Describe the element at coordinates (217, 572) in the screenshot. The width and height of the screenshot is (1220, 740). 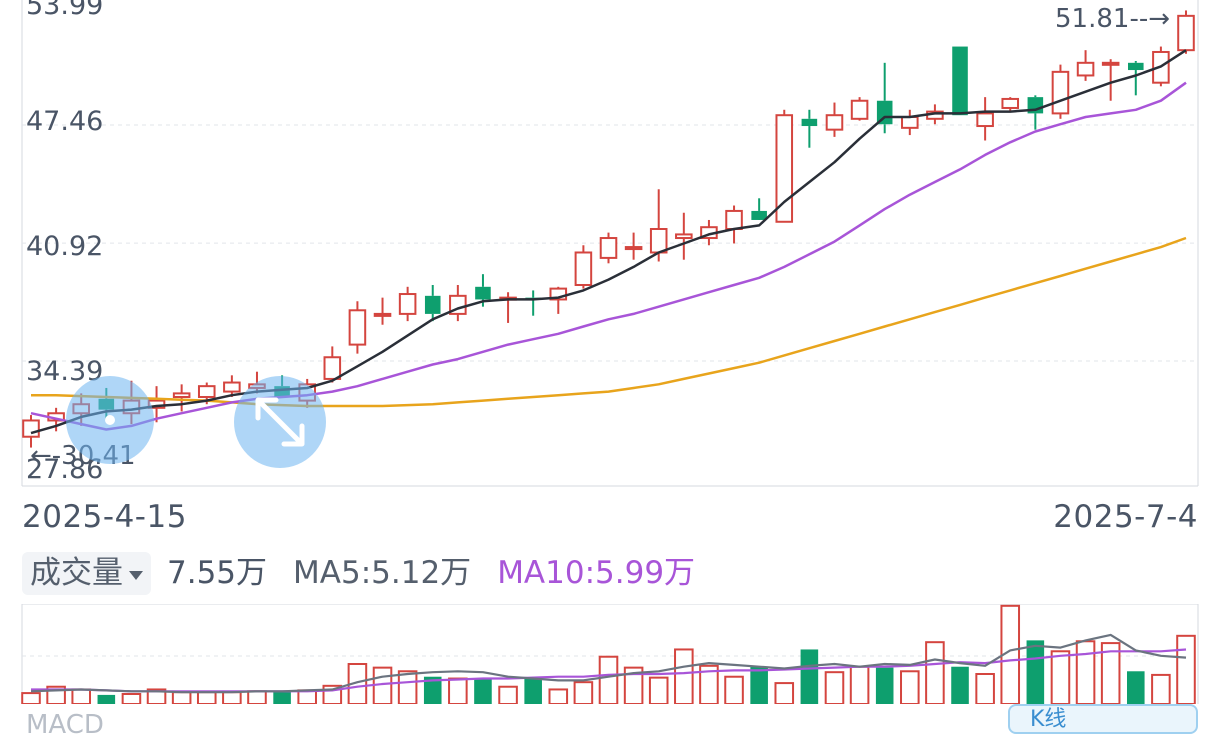
I see `volume-value: 7.55万` at that location.